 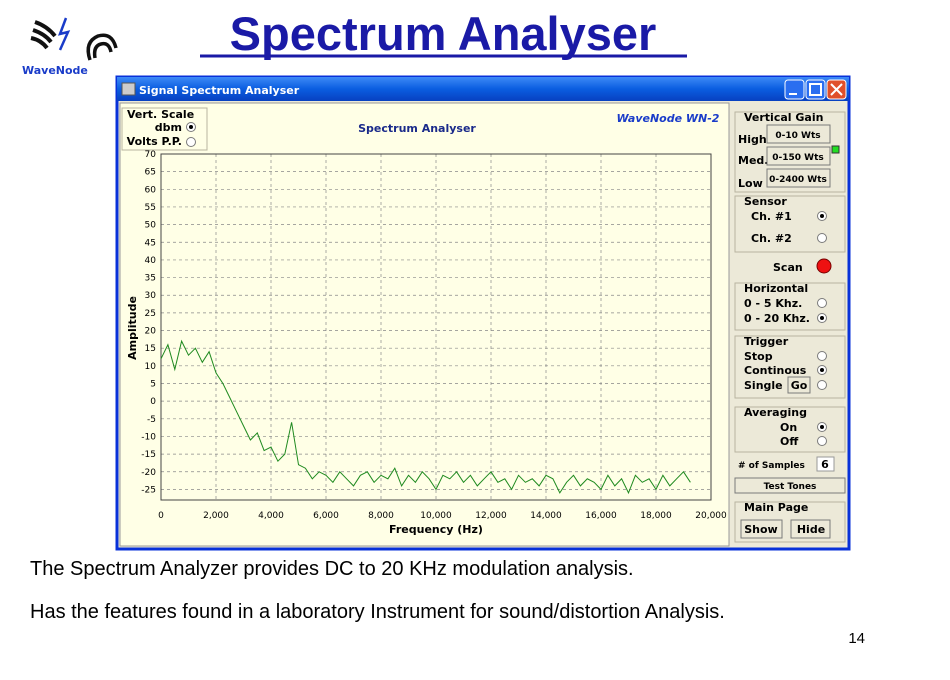 What do you see at coordinates (763, 385) in the screenshot?
I see `option-label: Single` at bounding box center [763, 385].